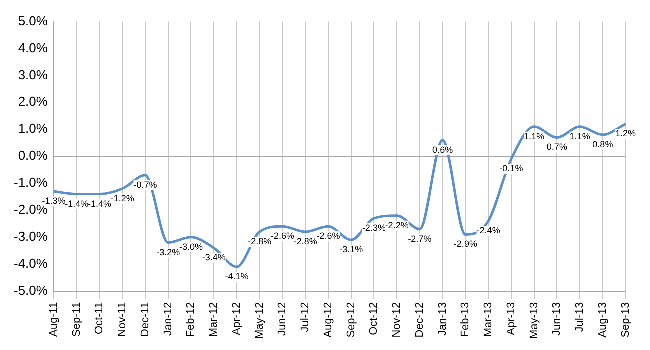  Describe the element at coordinates (351, 320) in the screenshot. I see `x-tick-label: Sep-12` at that location.